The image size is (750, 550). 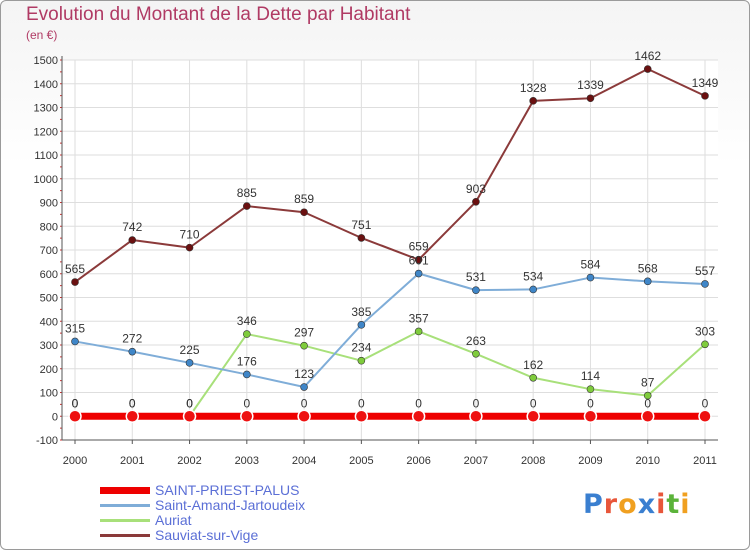 What do you see at coordinates (647, 461) in the screenshot?
I see `x-tick-label: 2010` at bounding box center [647, 461].